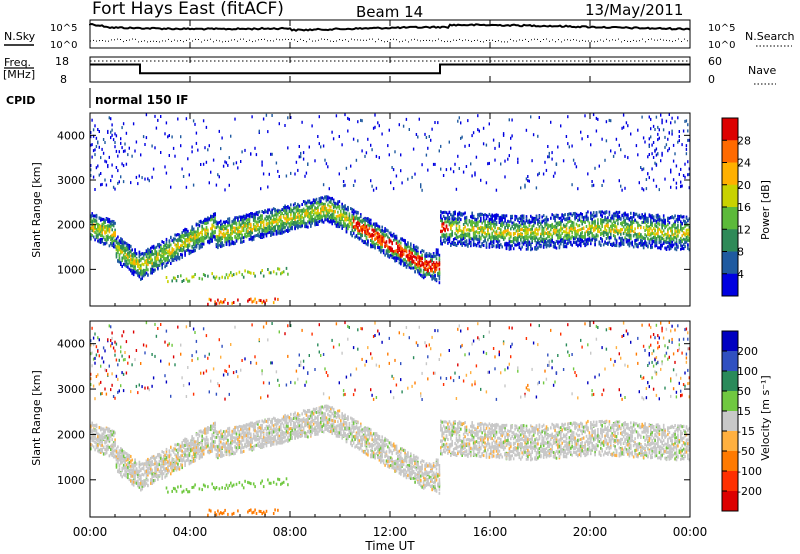  Describe the element at coordinates (770, 36) in the screenshot. I see `noise-right-label: N.Search` at that location.